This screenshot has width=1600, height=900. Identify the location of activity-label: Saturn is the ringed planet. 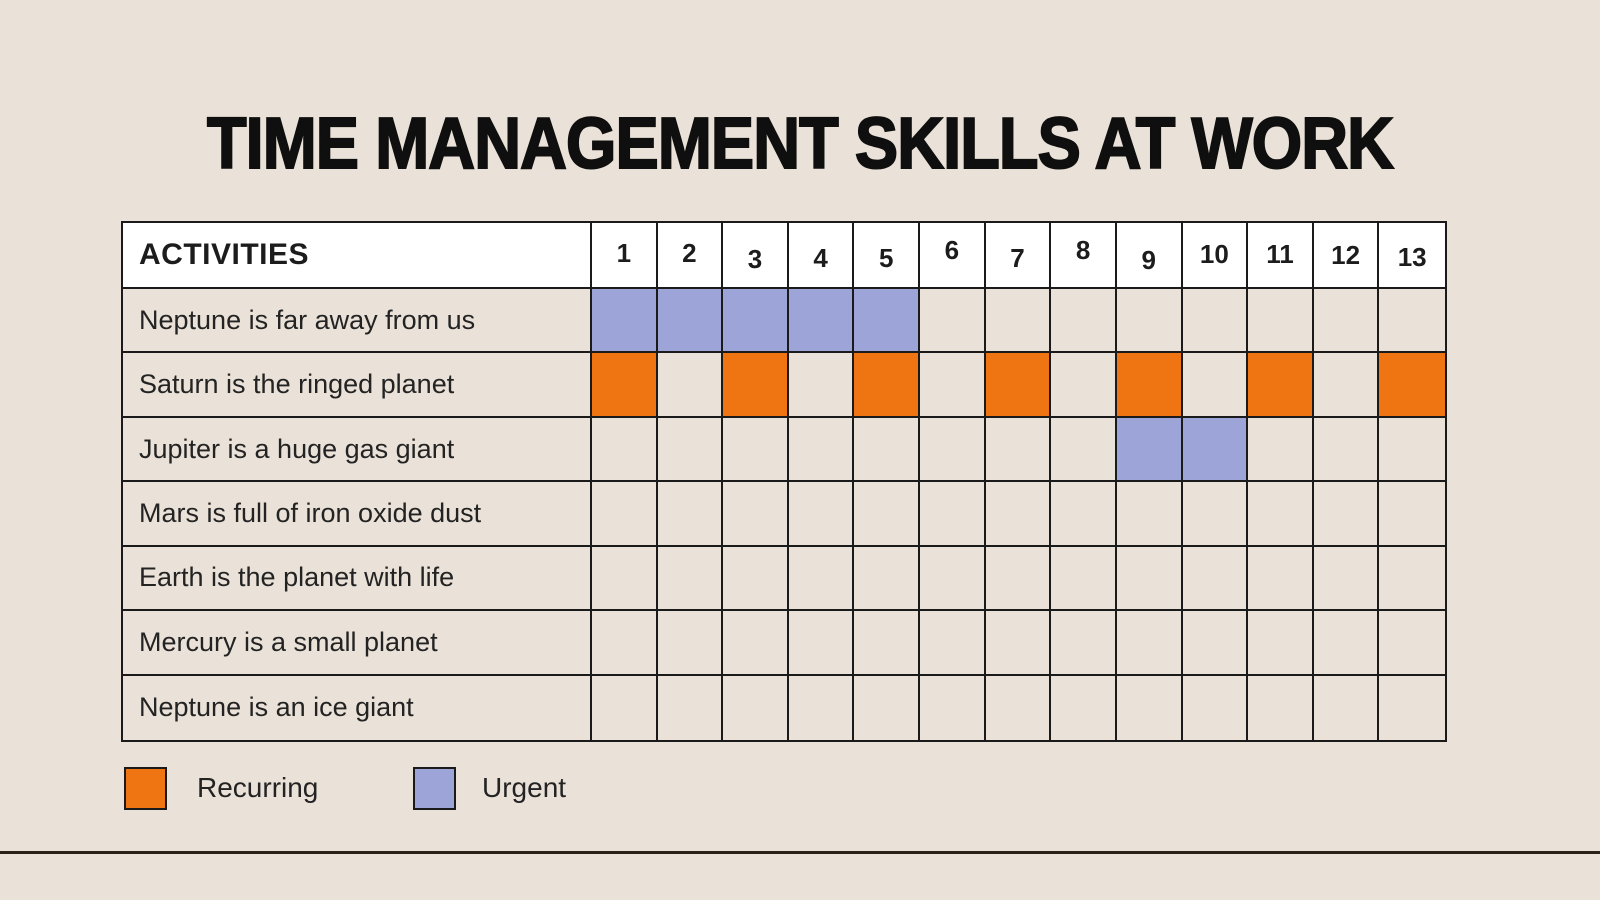
(357, 385).